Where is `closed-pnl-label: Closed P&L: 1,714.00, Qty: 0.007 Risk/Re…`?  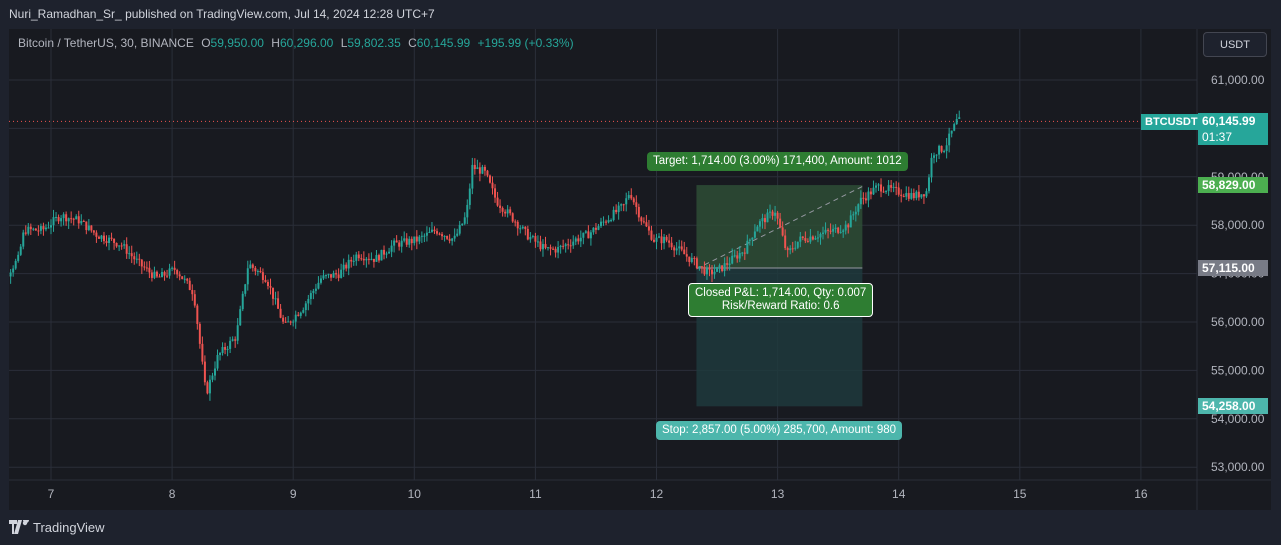 closed-pnl-label: Closed P&L: 1,714.00, Qty: 0.007 Risk/Re… is located at coordinates (781, 300).